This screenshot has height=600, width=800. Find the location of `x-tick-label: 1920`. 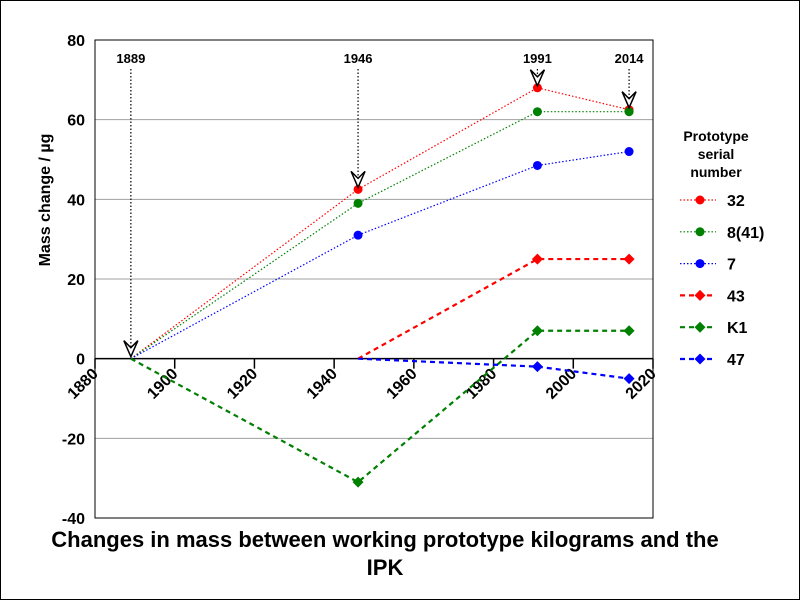

x-tick-label: 1920 is located at coordinates (242, 383).